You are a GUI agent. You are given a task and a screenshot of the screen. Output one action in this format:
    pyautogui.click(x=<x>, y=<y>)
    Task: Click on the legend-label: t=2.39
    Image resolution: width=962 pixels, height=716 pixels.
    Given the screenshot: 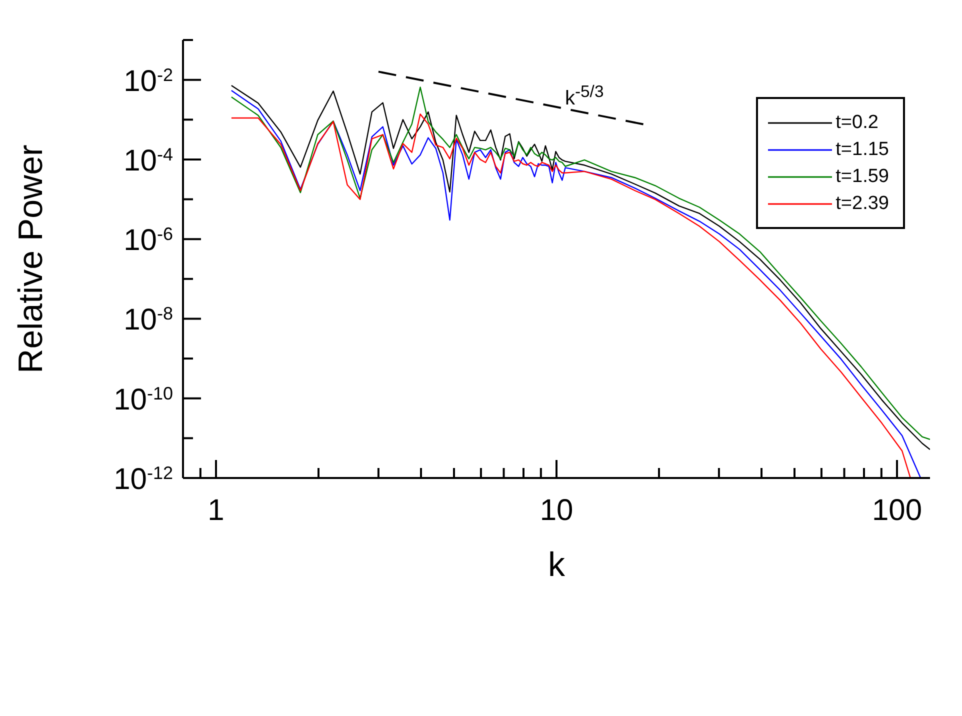 What is the action you would take?
    pyautogui.click(x=862, y=203)
    